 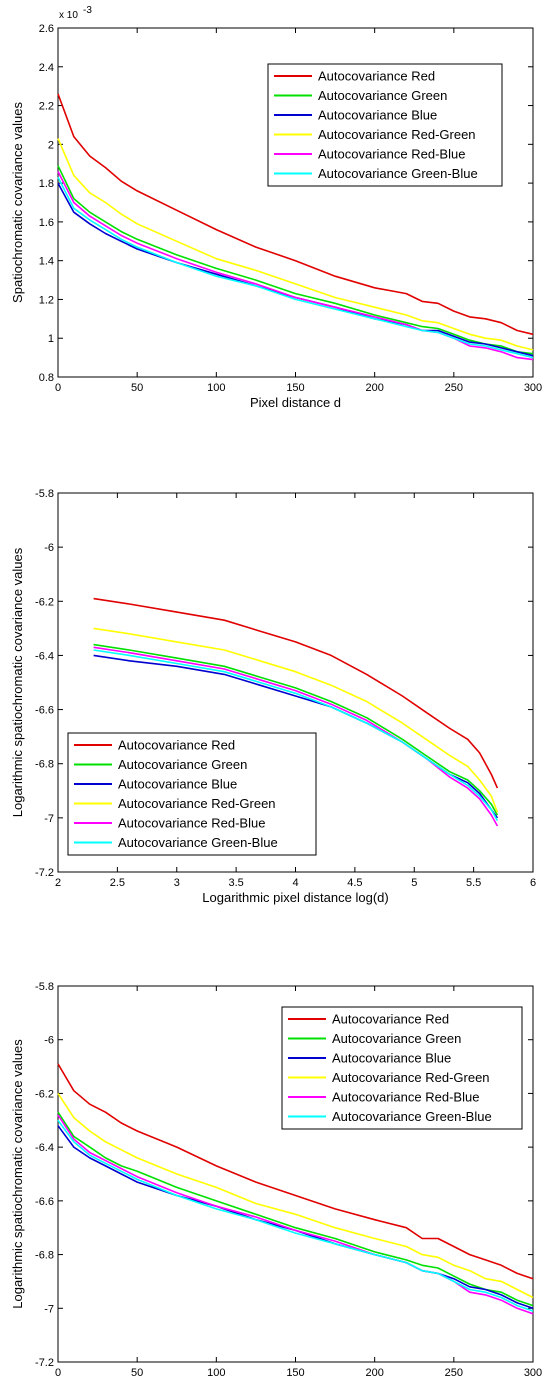 I want to click on x-tick-label: 2, so click(x=58, y=883).